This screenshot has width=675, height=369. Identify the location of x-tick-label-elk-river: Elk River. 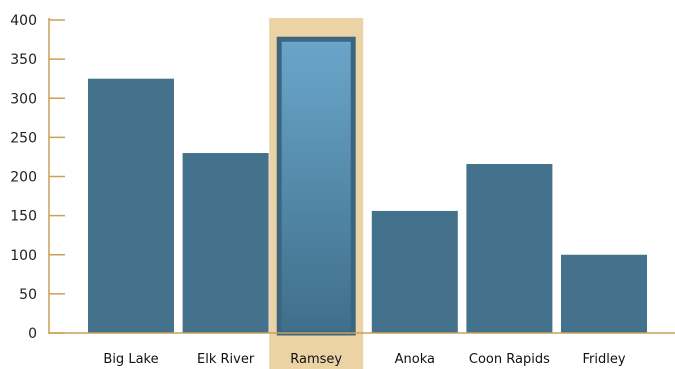
(226, 359).